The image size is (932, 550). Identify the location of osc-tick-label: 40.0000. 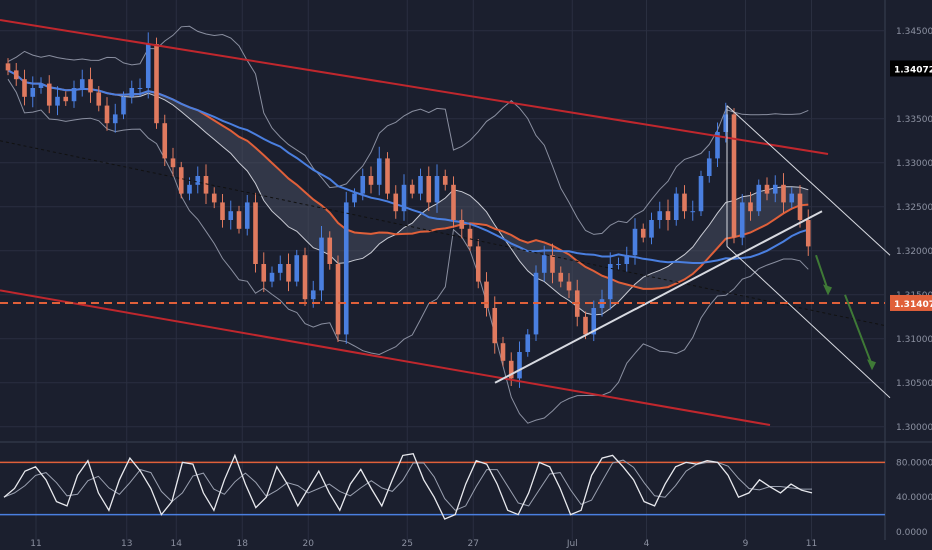
(914, 498).